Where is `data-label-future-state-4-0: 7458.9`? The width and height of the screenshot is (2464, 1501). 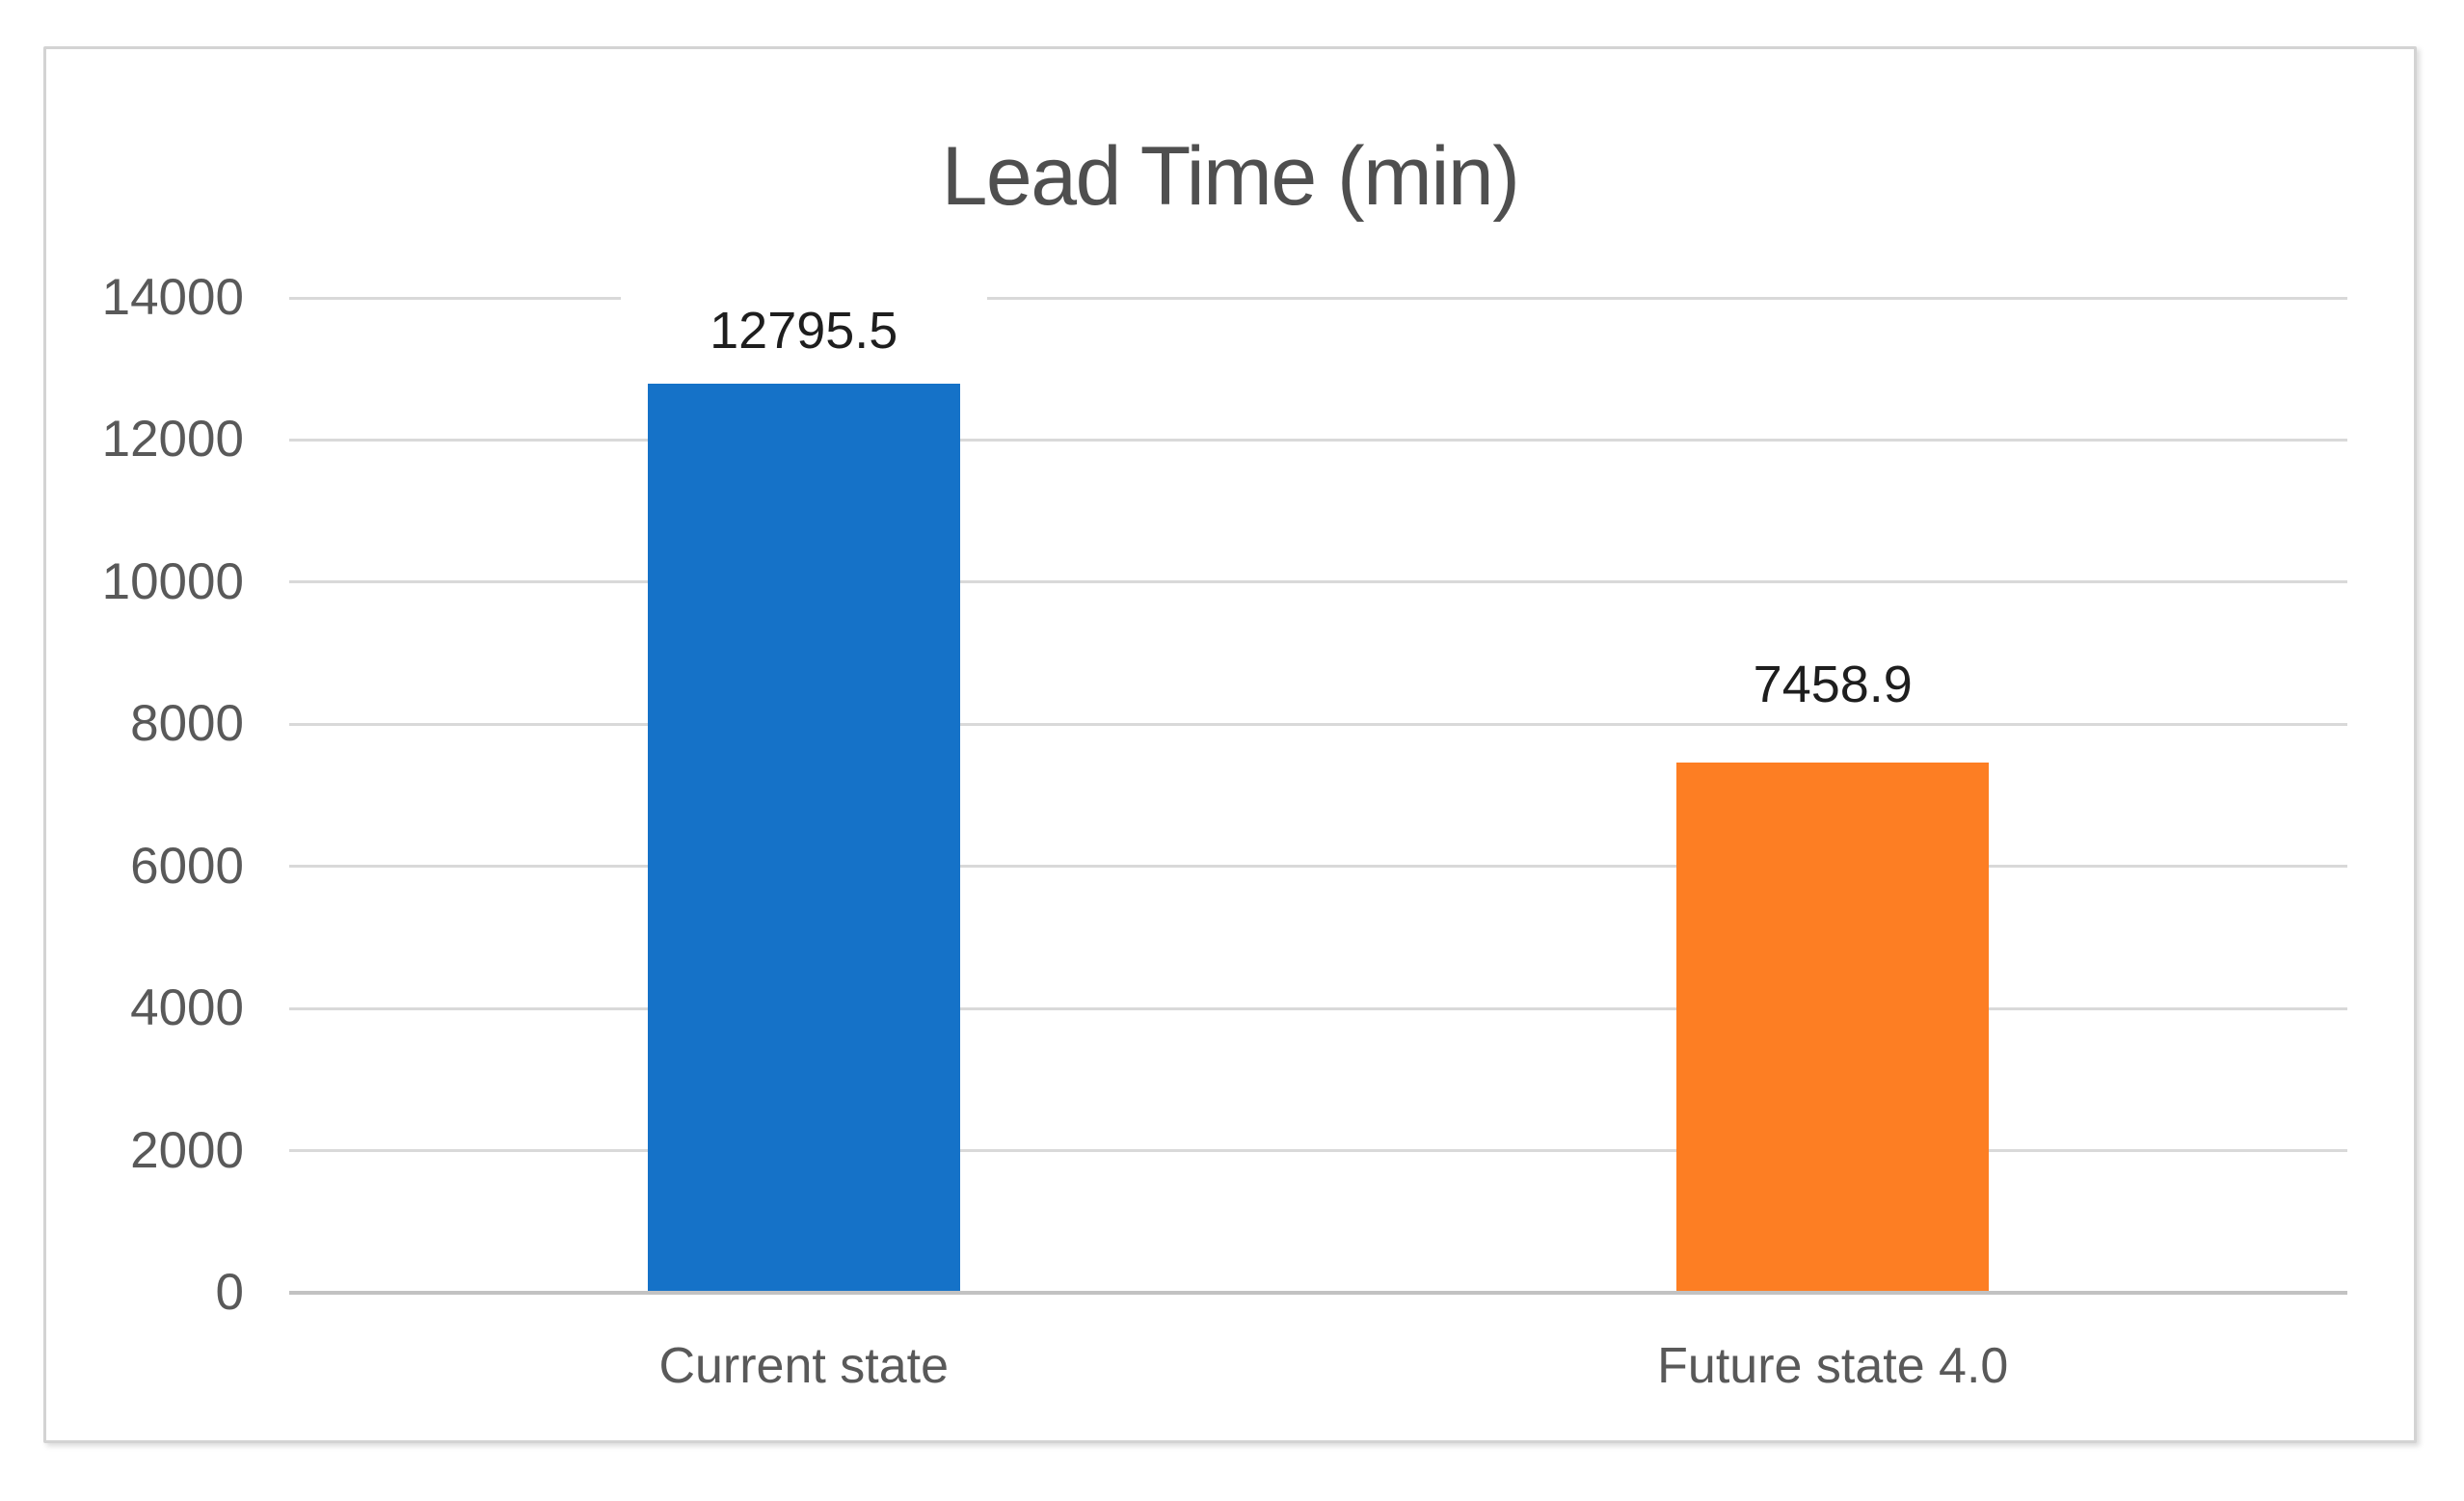
data-label-future-state-4-0: 7458.9 is located at coordinates (1833, 685).